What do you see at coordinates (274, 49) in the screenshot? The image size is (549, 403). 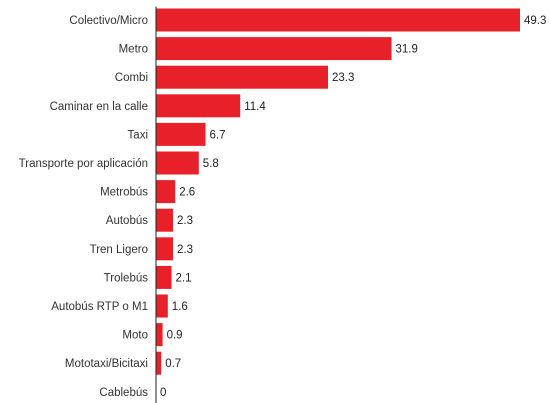 I see `bar-metro` at bounding box center [274, 49].